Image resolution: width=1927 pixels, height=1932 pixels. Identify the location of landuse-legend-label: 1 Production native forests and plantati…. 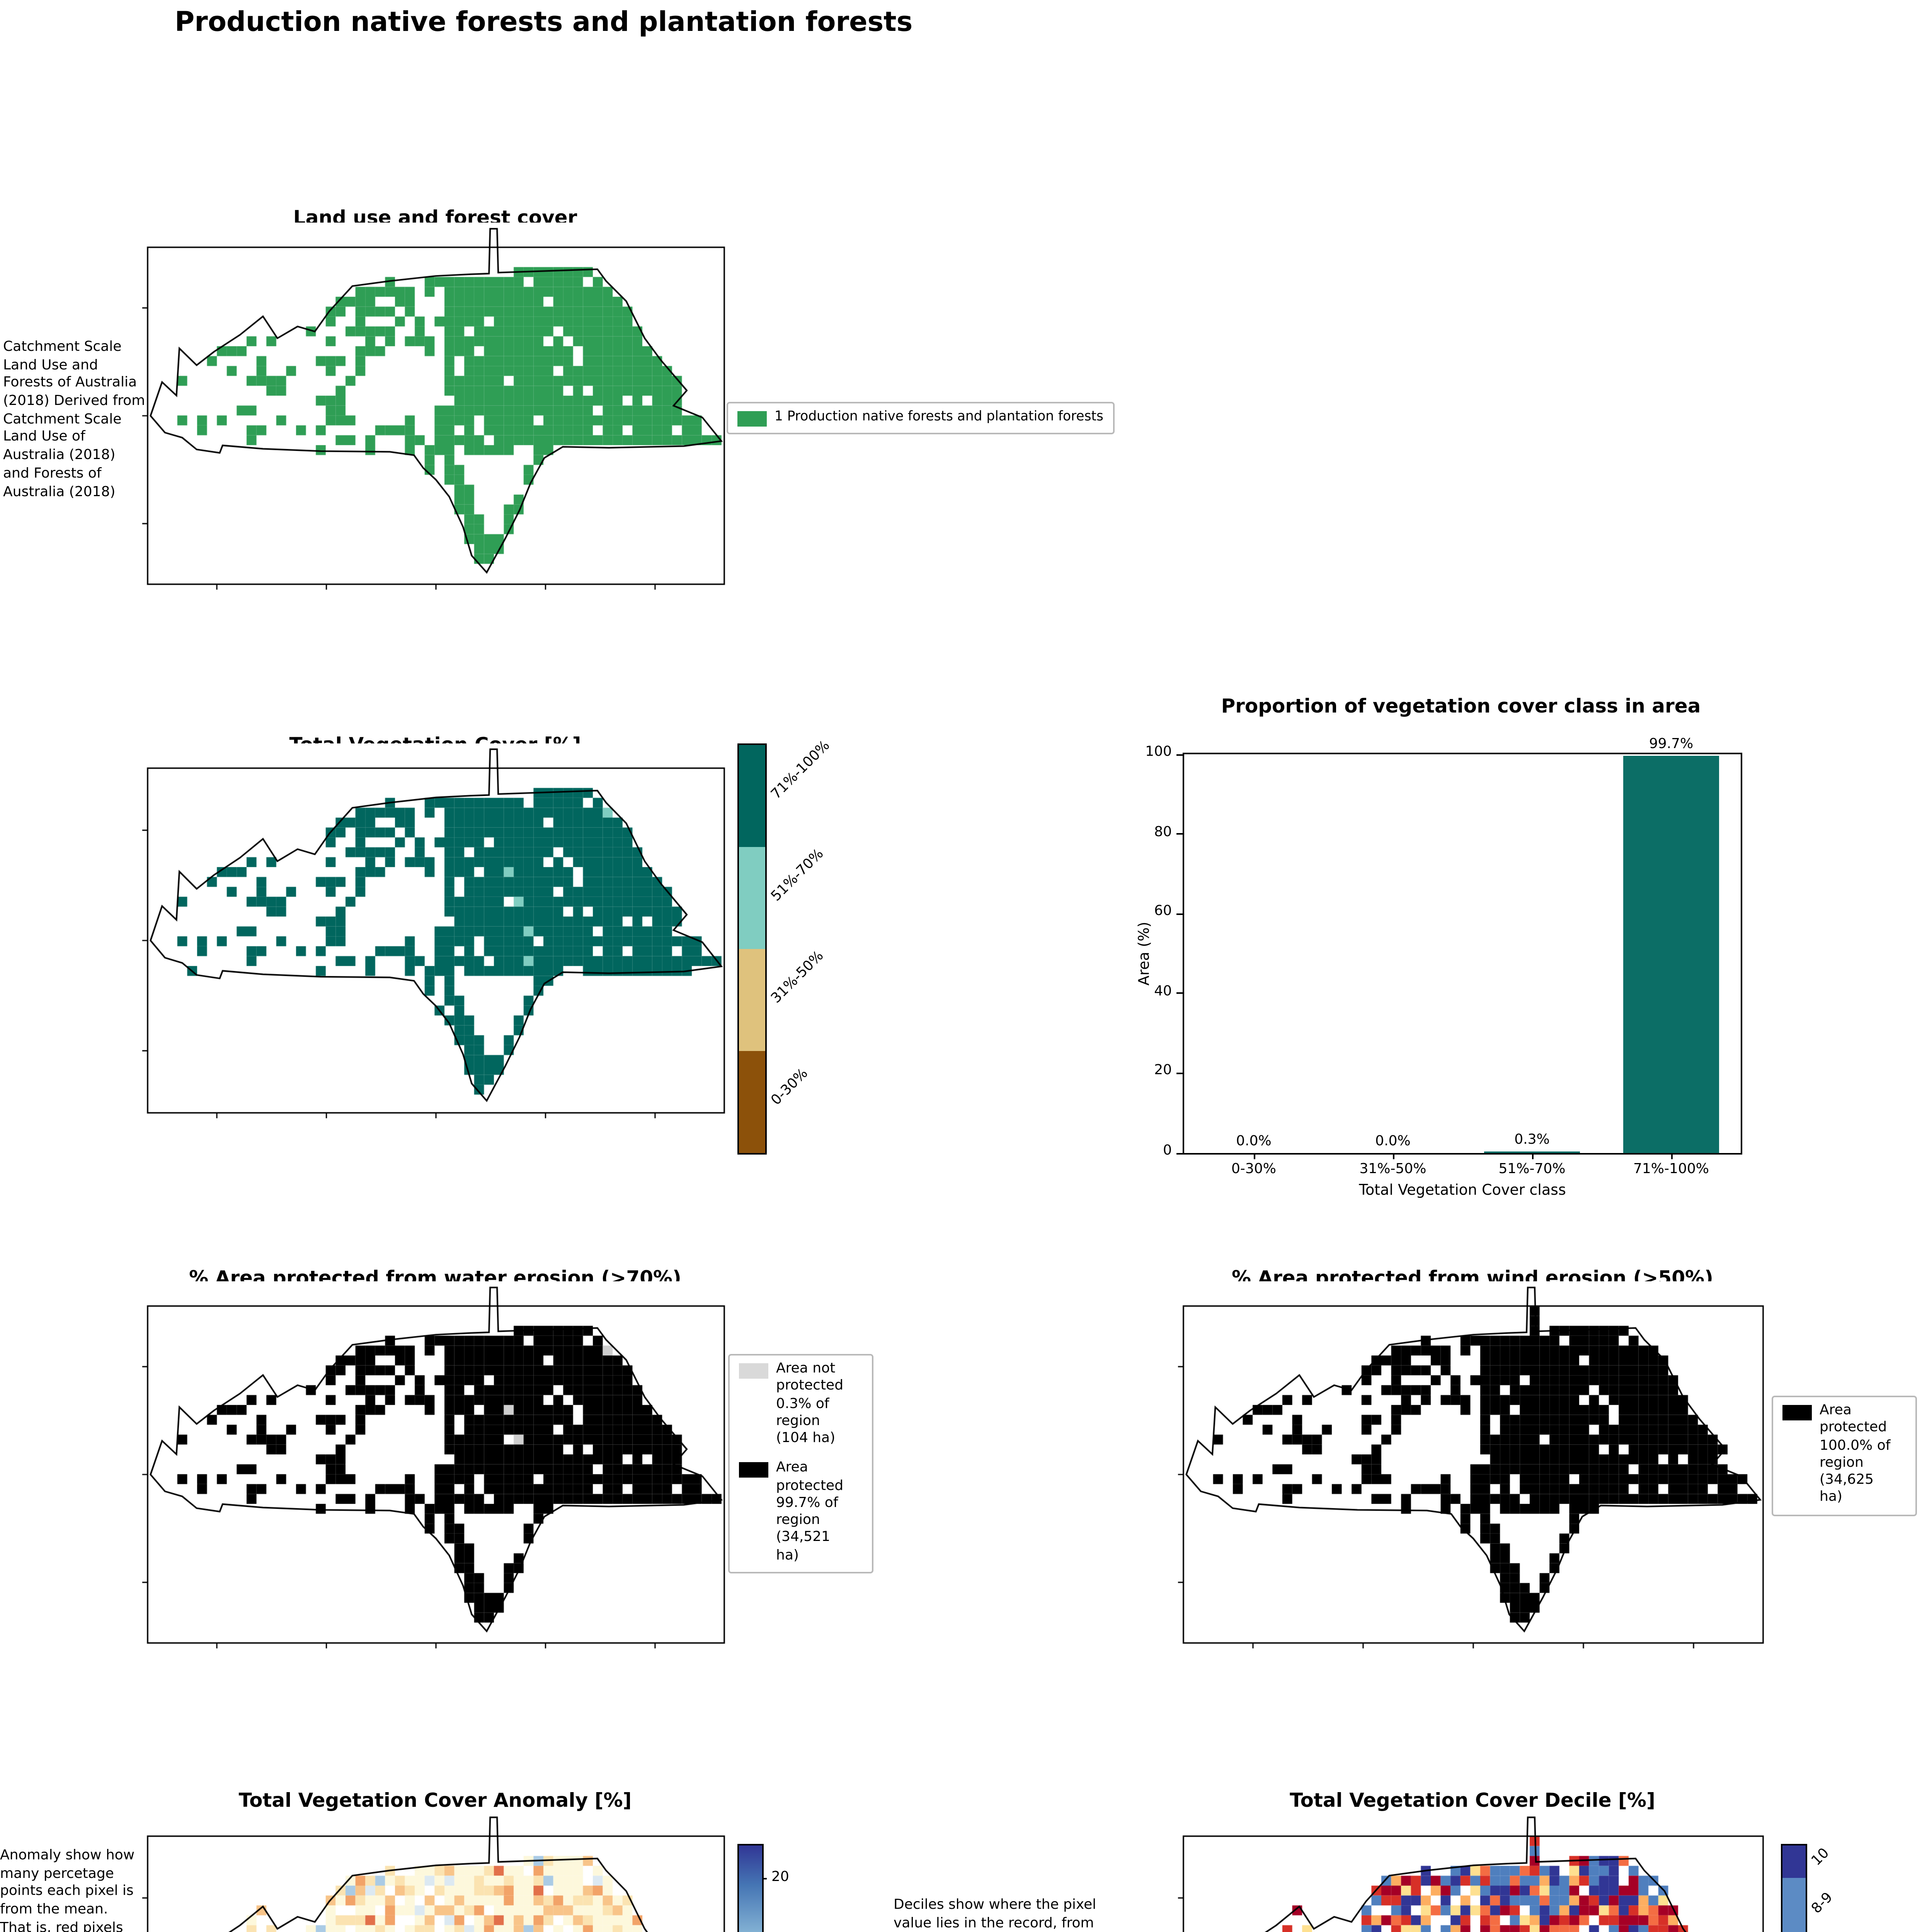
(939, 418).